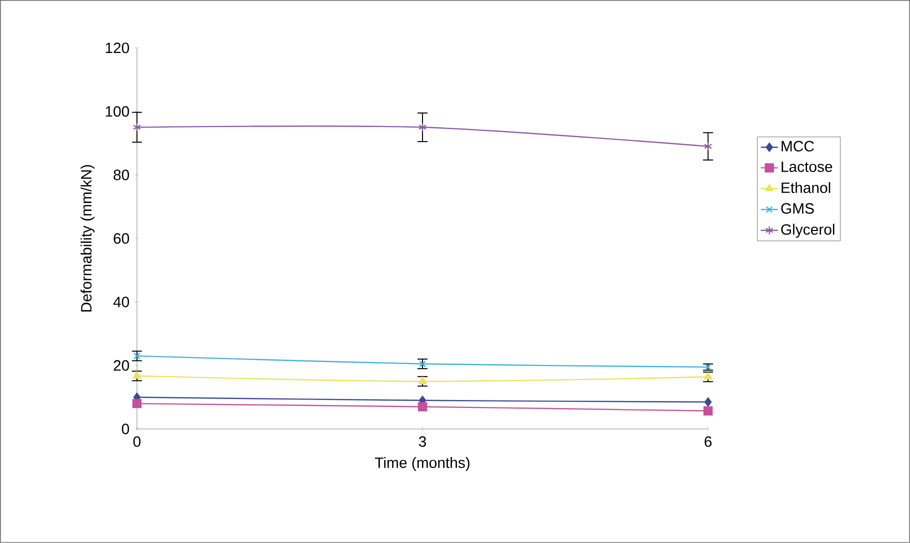 The width and height of the screenshot is (910, 543). Describe the element at coordinates (797, 208) in the screenshot. I see `legend-label: GMS` at that location.